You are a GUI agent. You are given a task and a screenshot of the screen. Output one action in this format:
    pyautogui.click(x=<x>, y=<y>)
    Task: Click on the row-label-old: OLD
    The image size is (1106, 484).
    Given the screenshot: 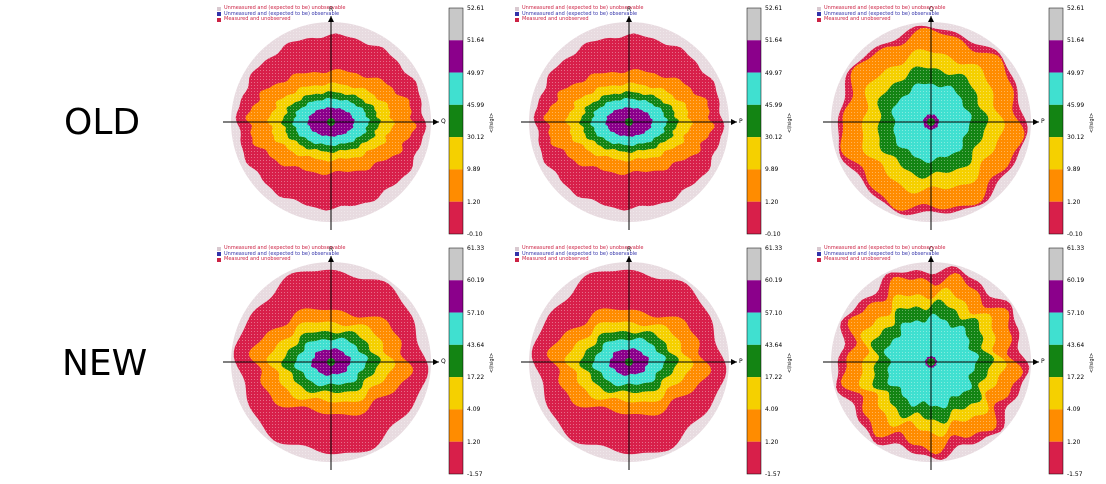 What is the action you would take?
    pyautogui.click(x=102, y=122)
    